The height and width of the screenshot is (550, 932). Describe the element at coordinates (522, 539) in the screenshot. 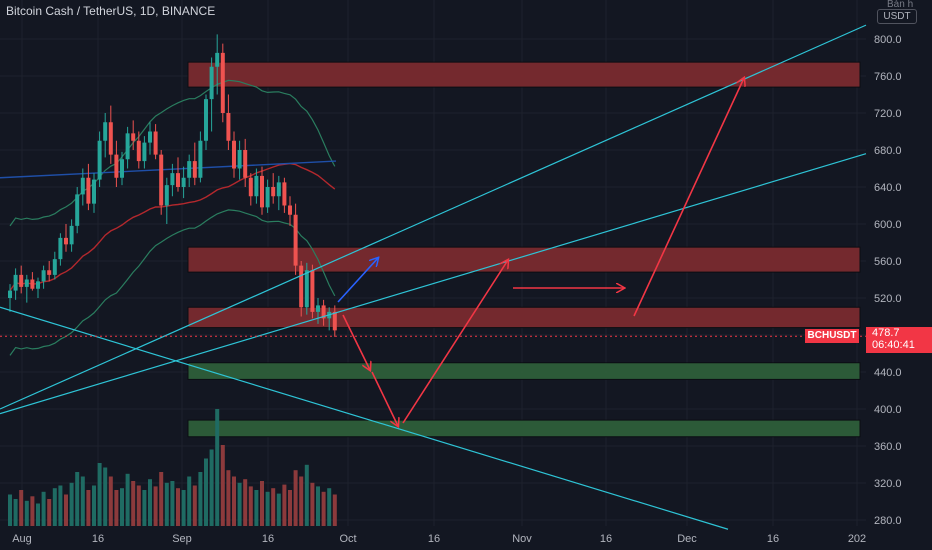

I see `x-tick-label: Nov` at that location.